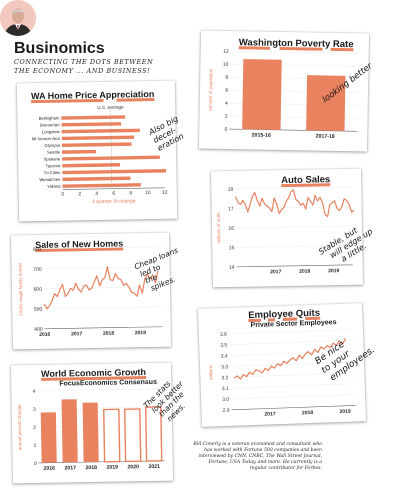  Describe the element at coordinates (219, 228) in the screenshot. I see `y-axis-label: millions of units` at that location.